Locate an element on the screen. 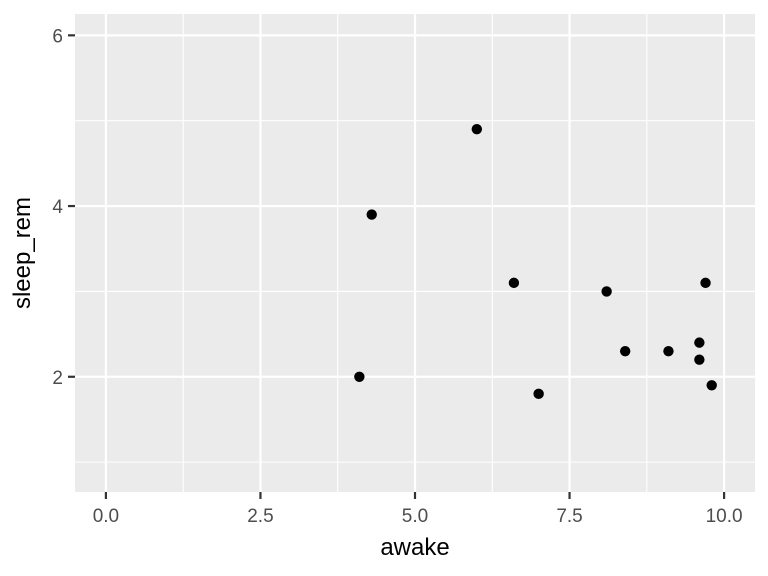  x-tick-label: 10.0 is located at coordinates (724, 516).